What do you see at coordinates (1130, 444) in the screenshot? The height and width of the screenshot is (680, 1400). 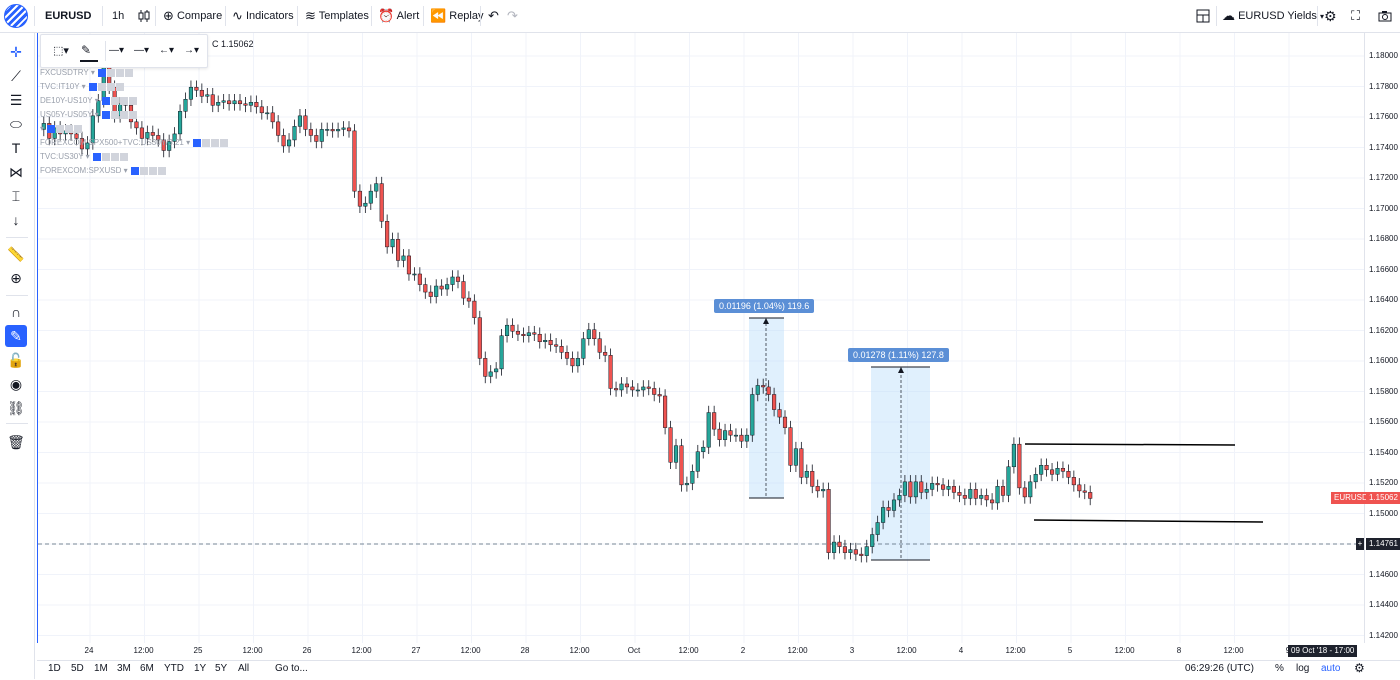 I see `channel-top-trendline` at bounding box center [1130, 444].